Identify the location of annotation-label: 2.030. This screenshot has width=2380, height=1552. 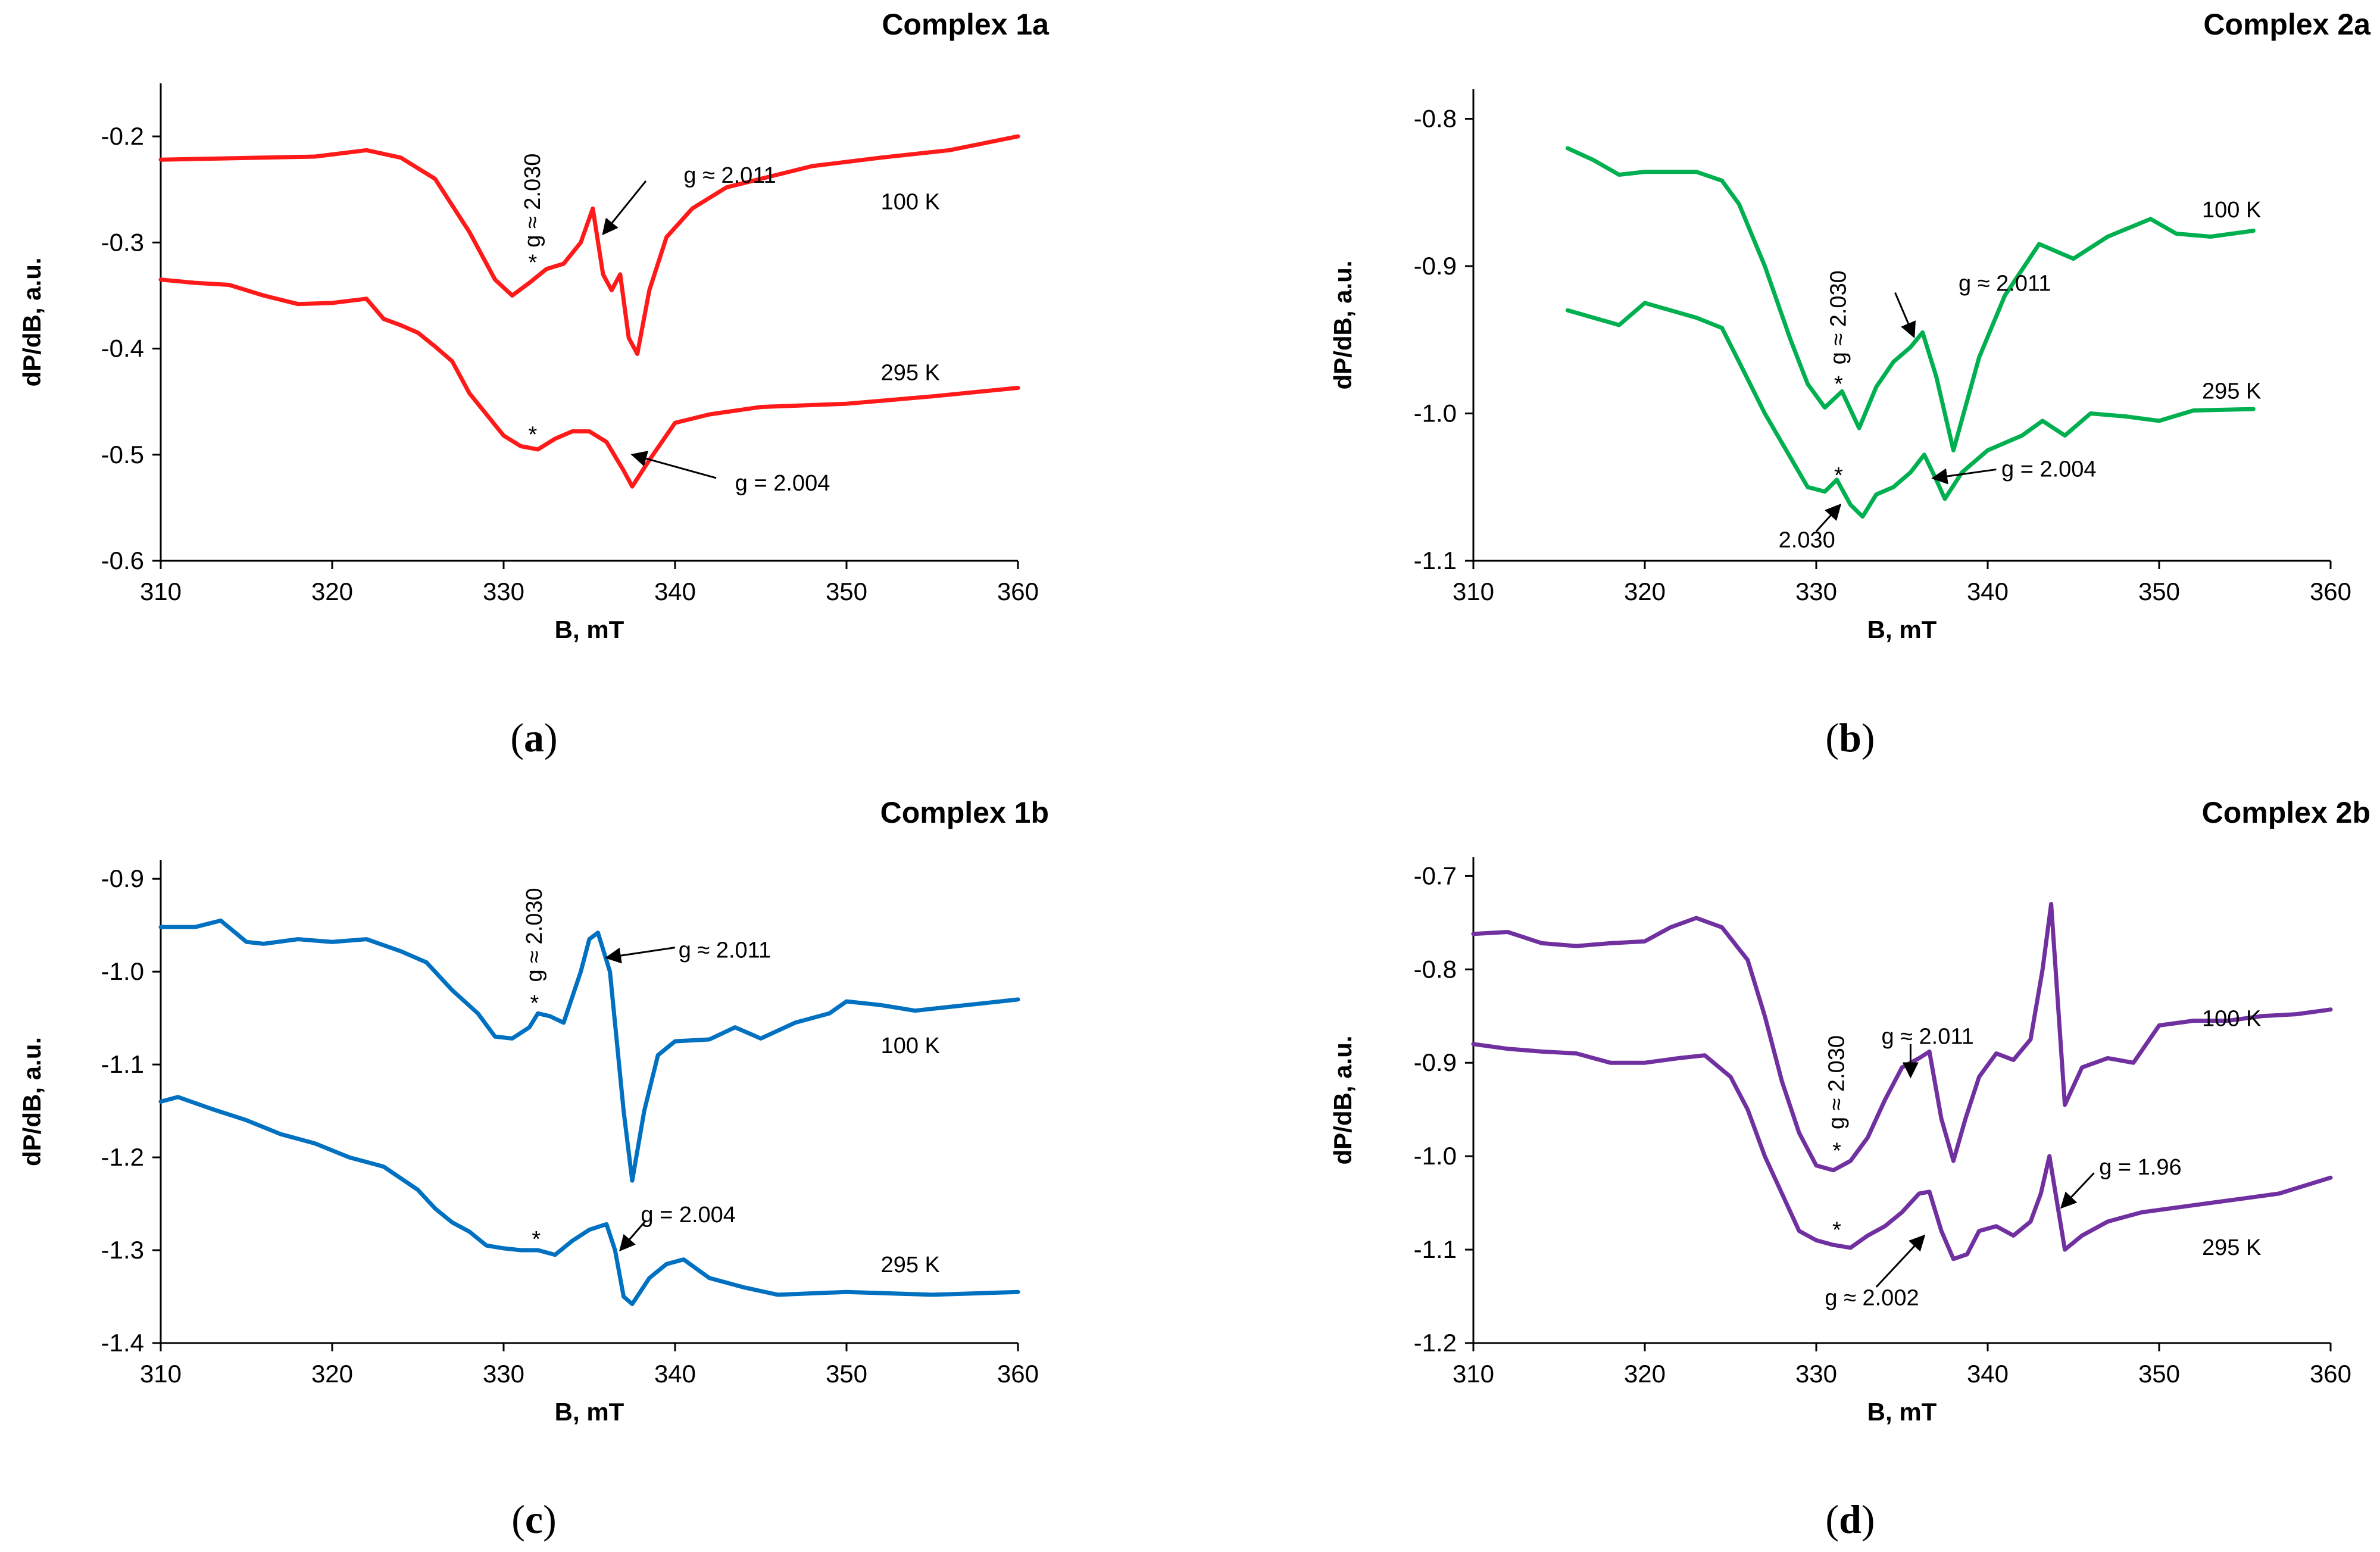
(1807, 539).